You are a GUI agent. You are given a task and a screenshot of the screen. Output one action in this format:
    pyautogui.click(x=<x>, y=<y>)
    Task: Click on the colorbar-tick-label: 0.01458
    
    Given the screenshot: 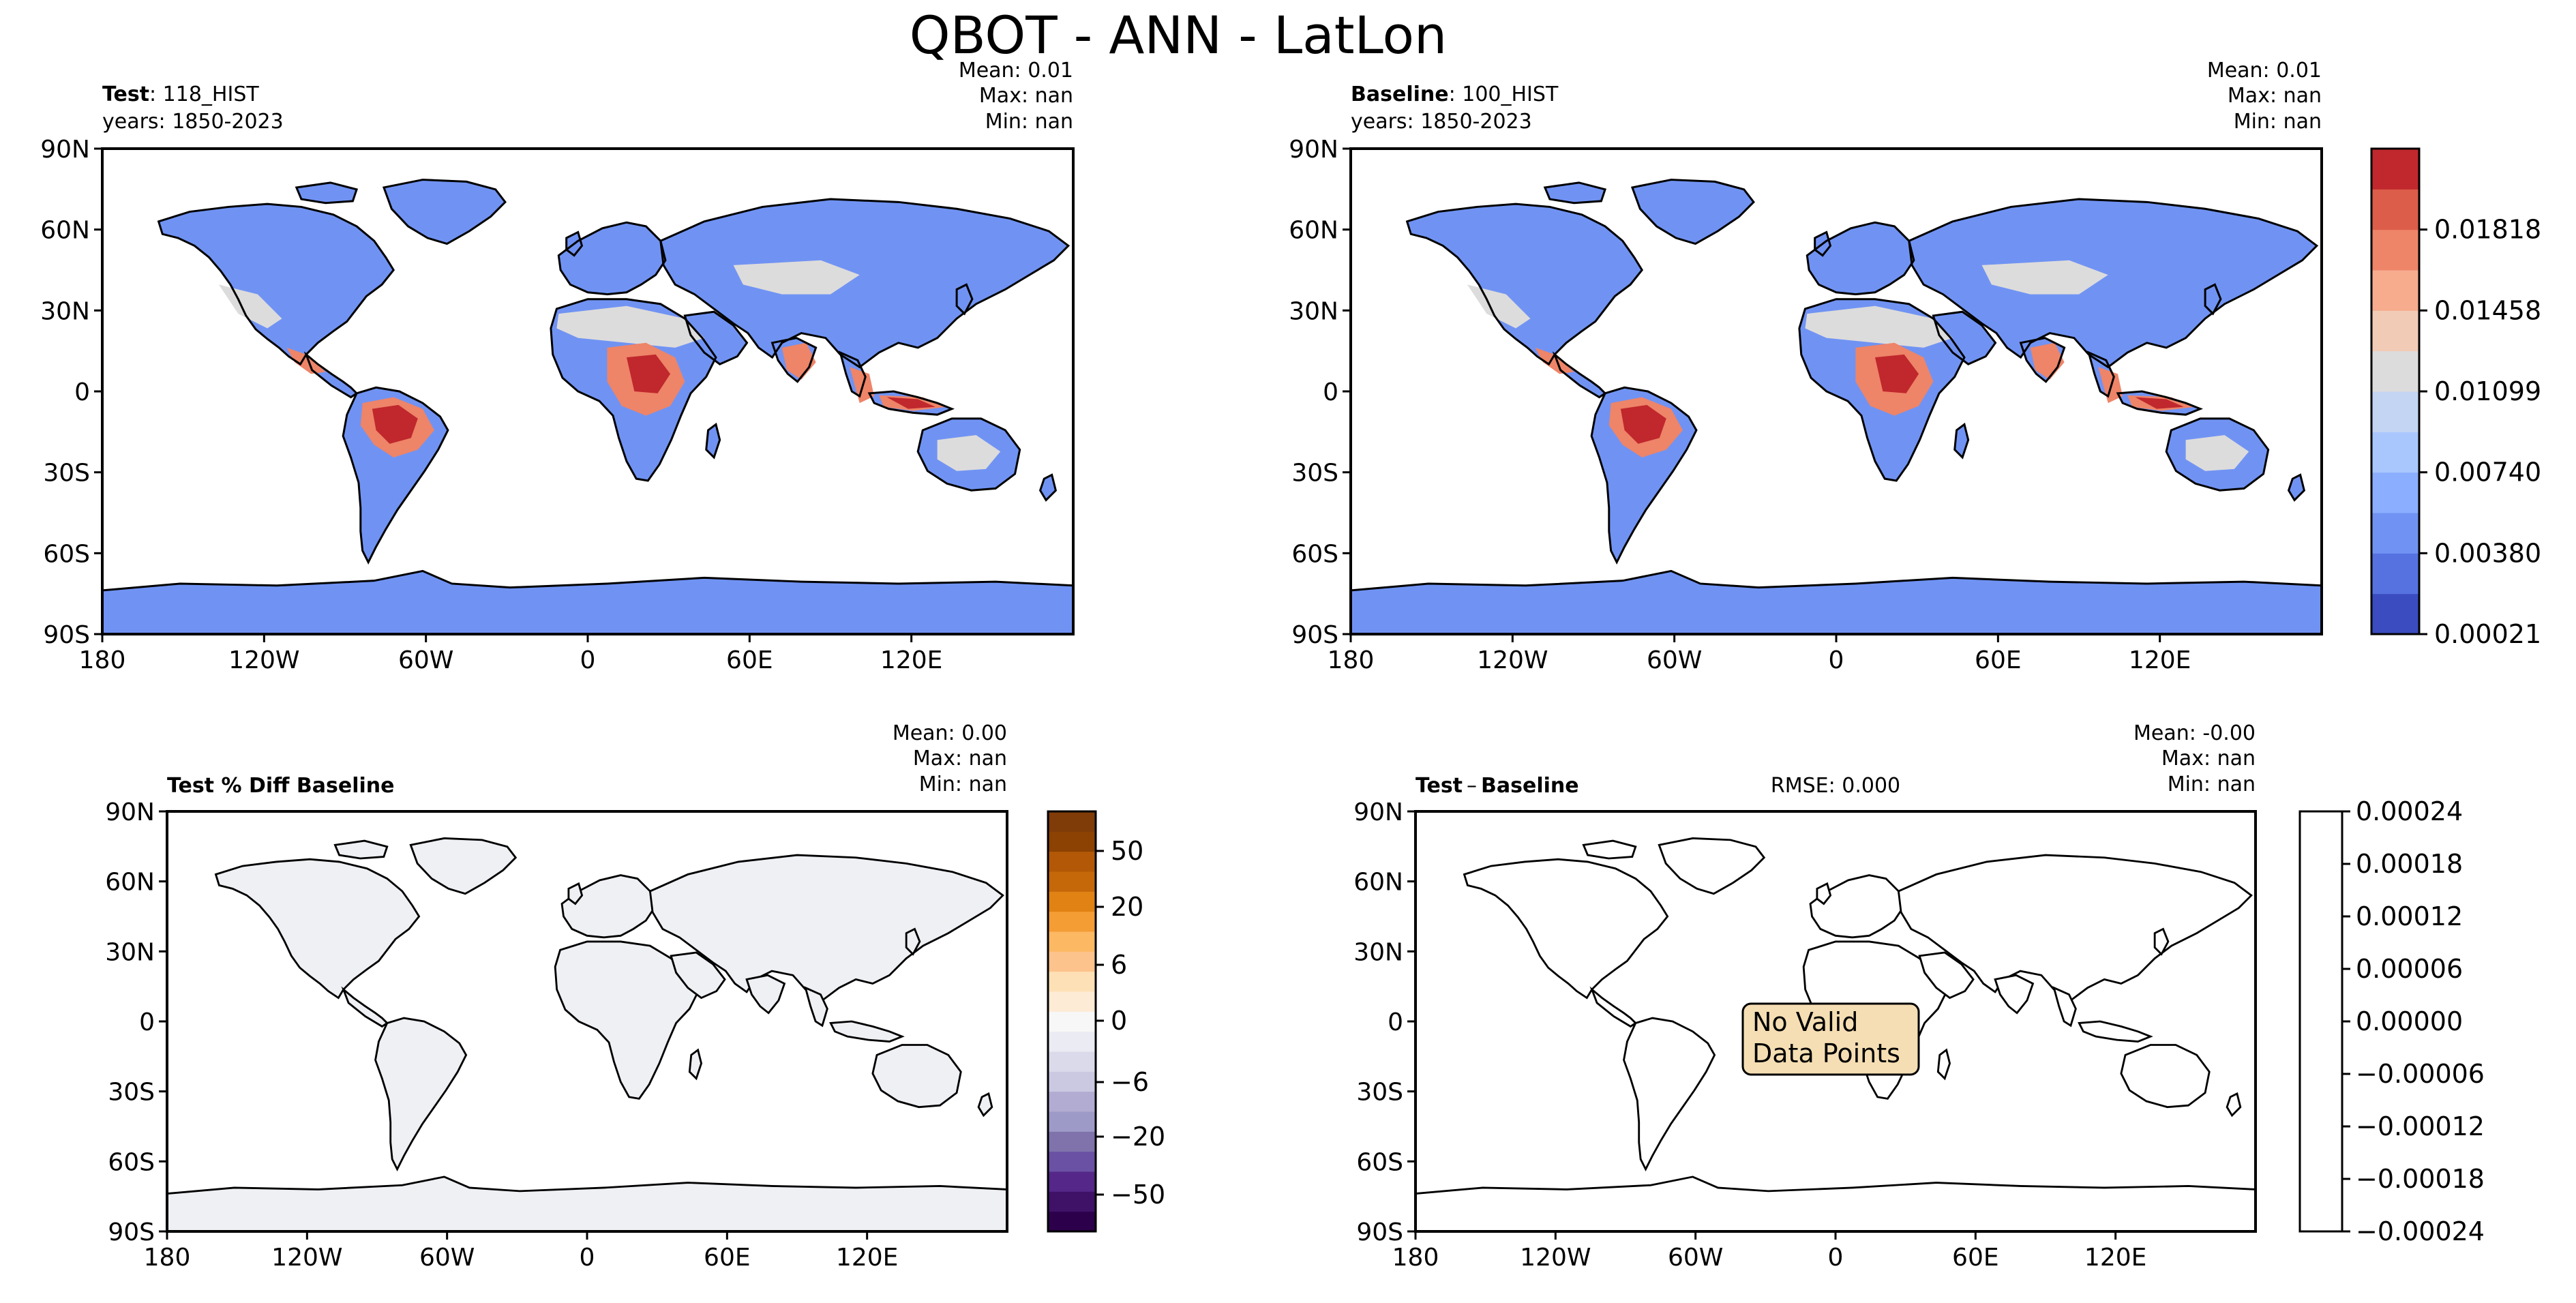 What is the action you would take?
    pyautogui.click(x=2487, y=310)
    